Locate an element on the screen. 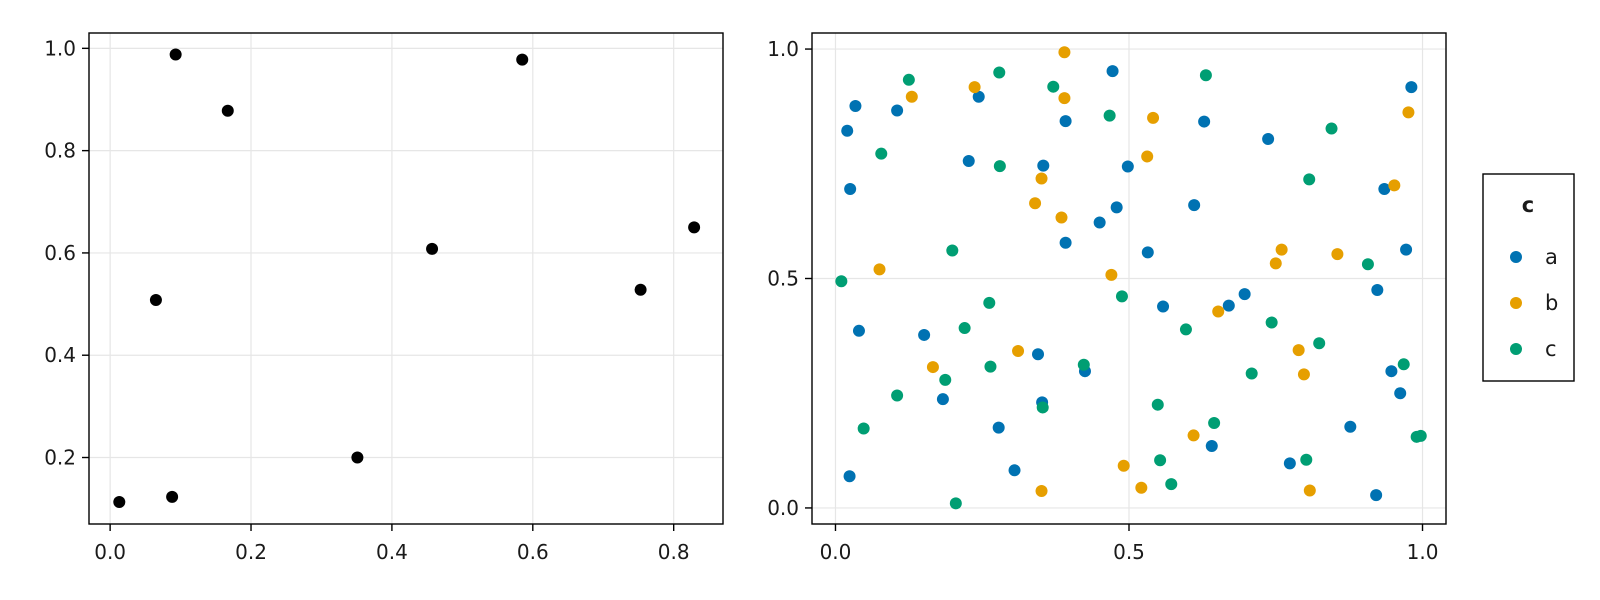 The image size is (1600, 600). legend-label-b: b is located at coordinates (1551, 303).